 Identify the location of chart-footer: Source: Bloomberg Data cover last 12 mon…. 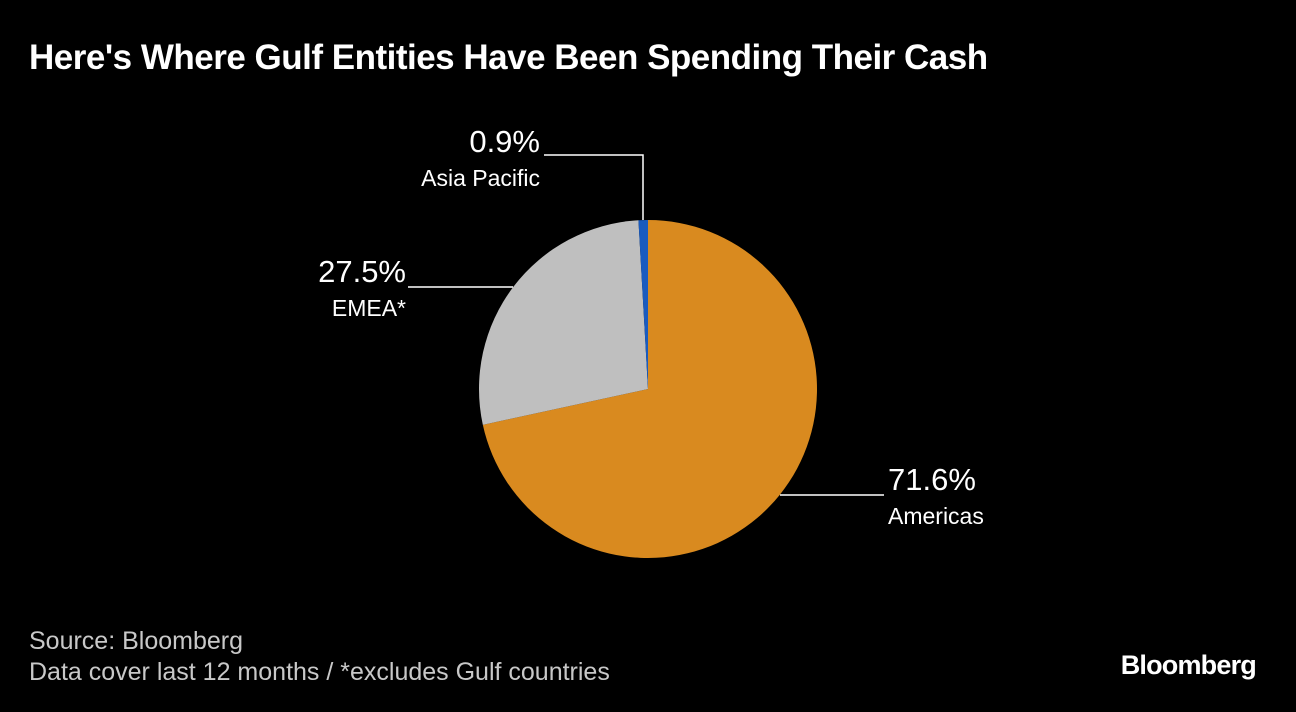
(319, 657).